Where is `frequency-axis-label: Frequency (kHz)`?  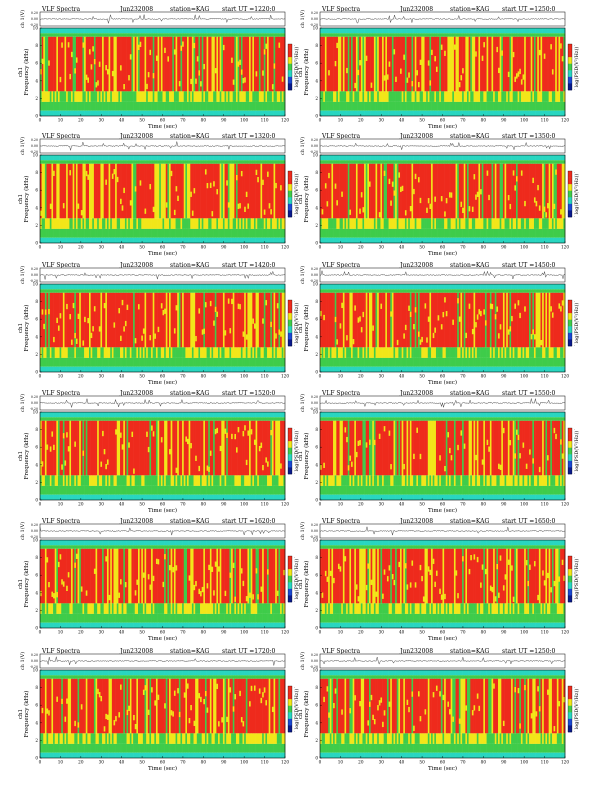
frequency-axis-label: Frequency (kHz) is located at coordinates (306, 199).